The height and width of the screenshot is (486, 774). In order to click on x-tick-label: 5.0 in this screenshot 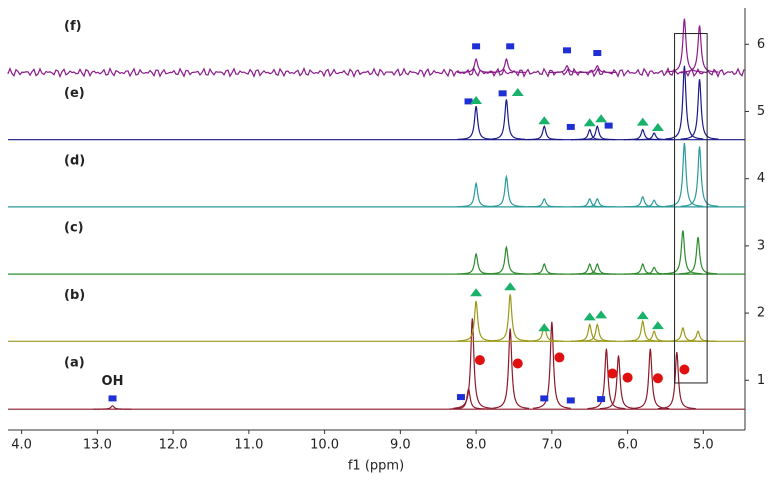, I will do `click(703, 445)`.